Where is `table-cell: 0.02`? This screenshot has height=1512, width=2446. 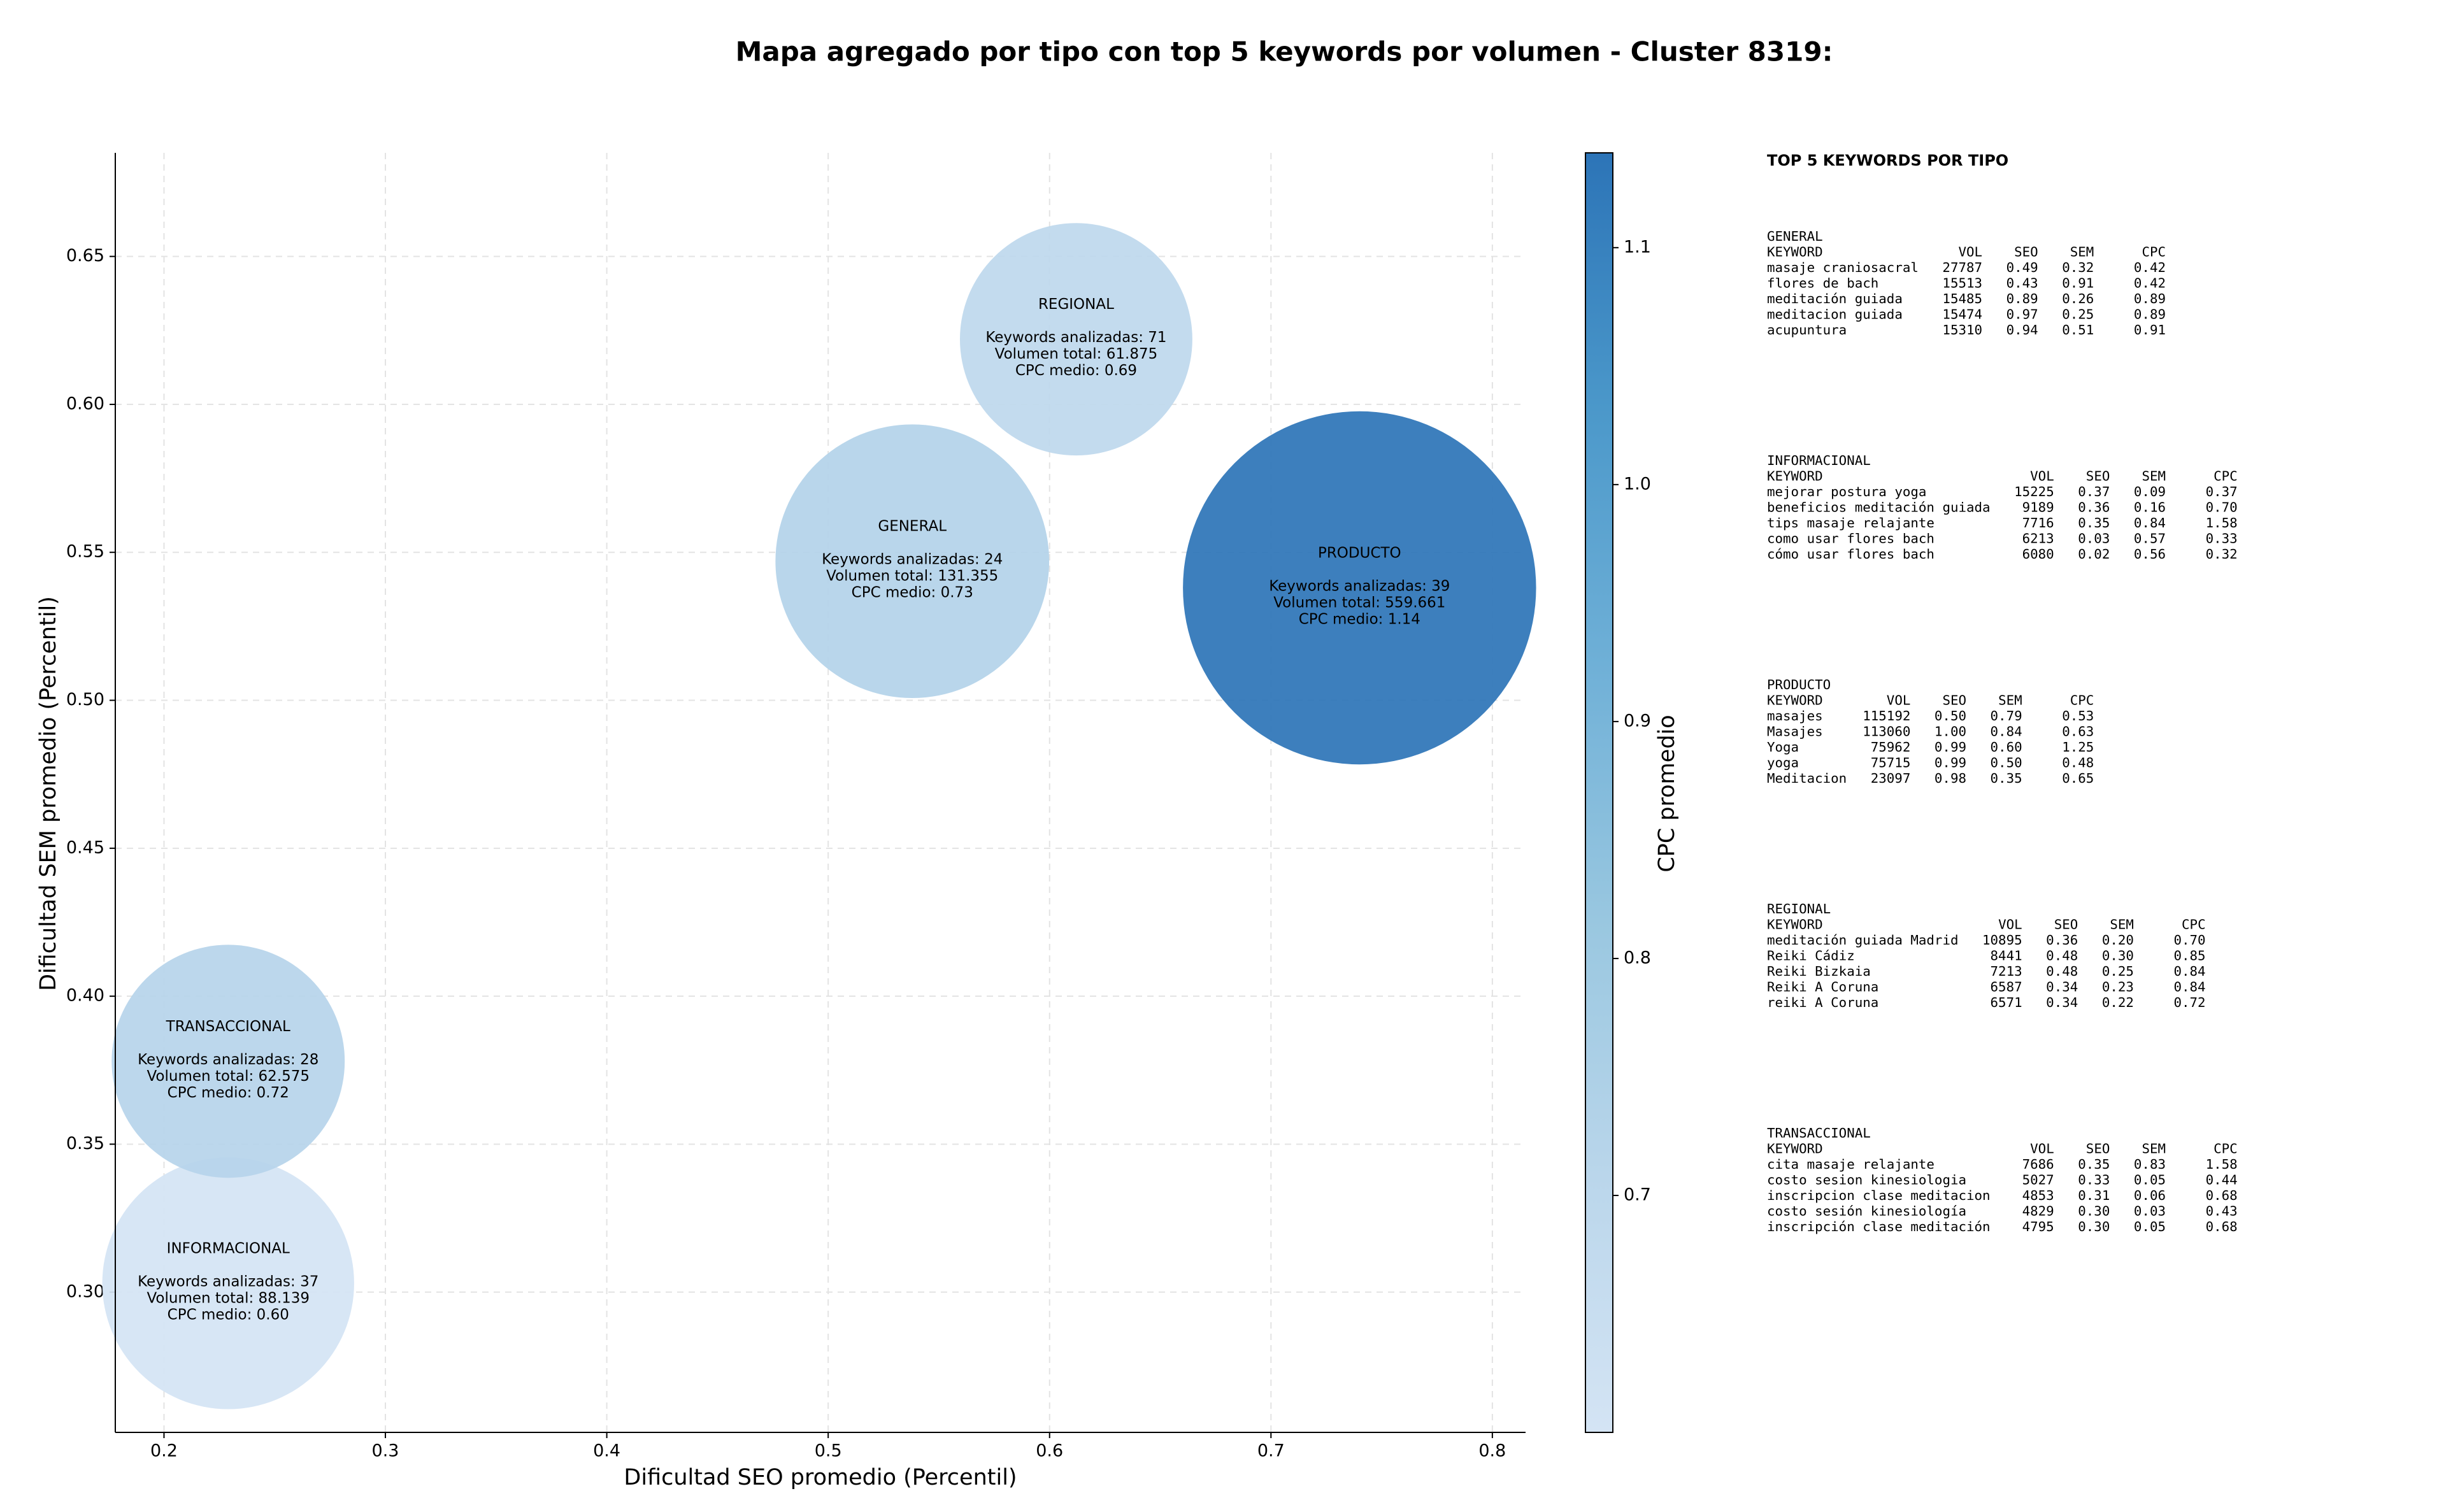 table-cell: 0.02 is located at coordinates (2094, 554).